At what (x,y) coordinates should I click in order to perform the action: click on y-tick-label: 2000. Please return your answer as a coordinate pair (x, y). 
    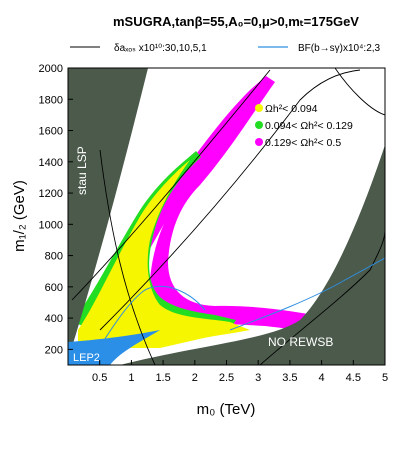
    Looking at the image, I should click on (51, 69).